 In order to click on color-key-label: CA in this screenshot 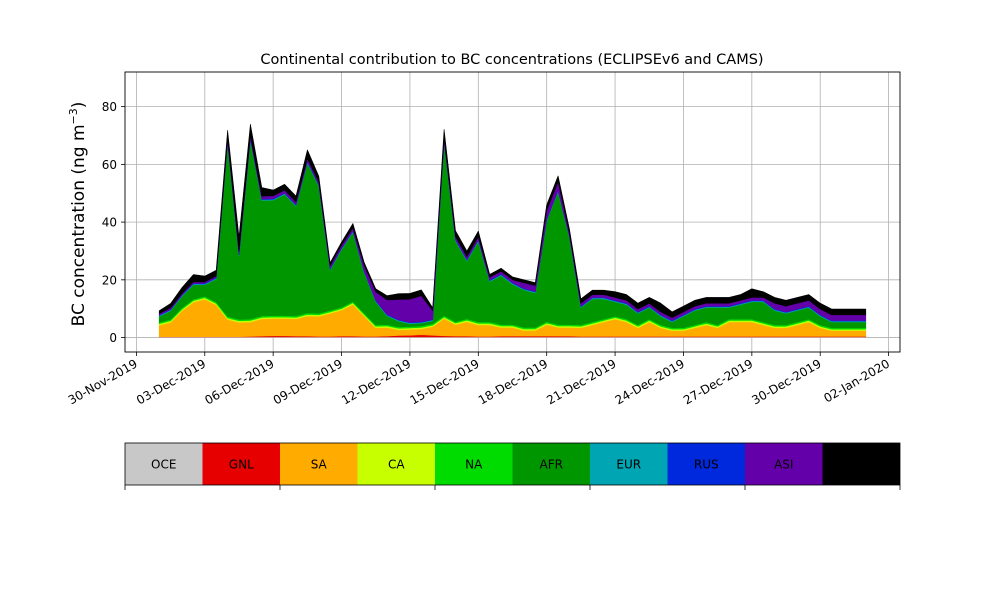, I will do `click(396, 465)`.